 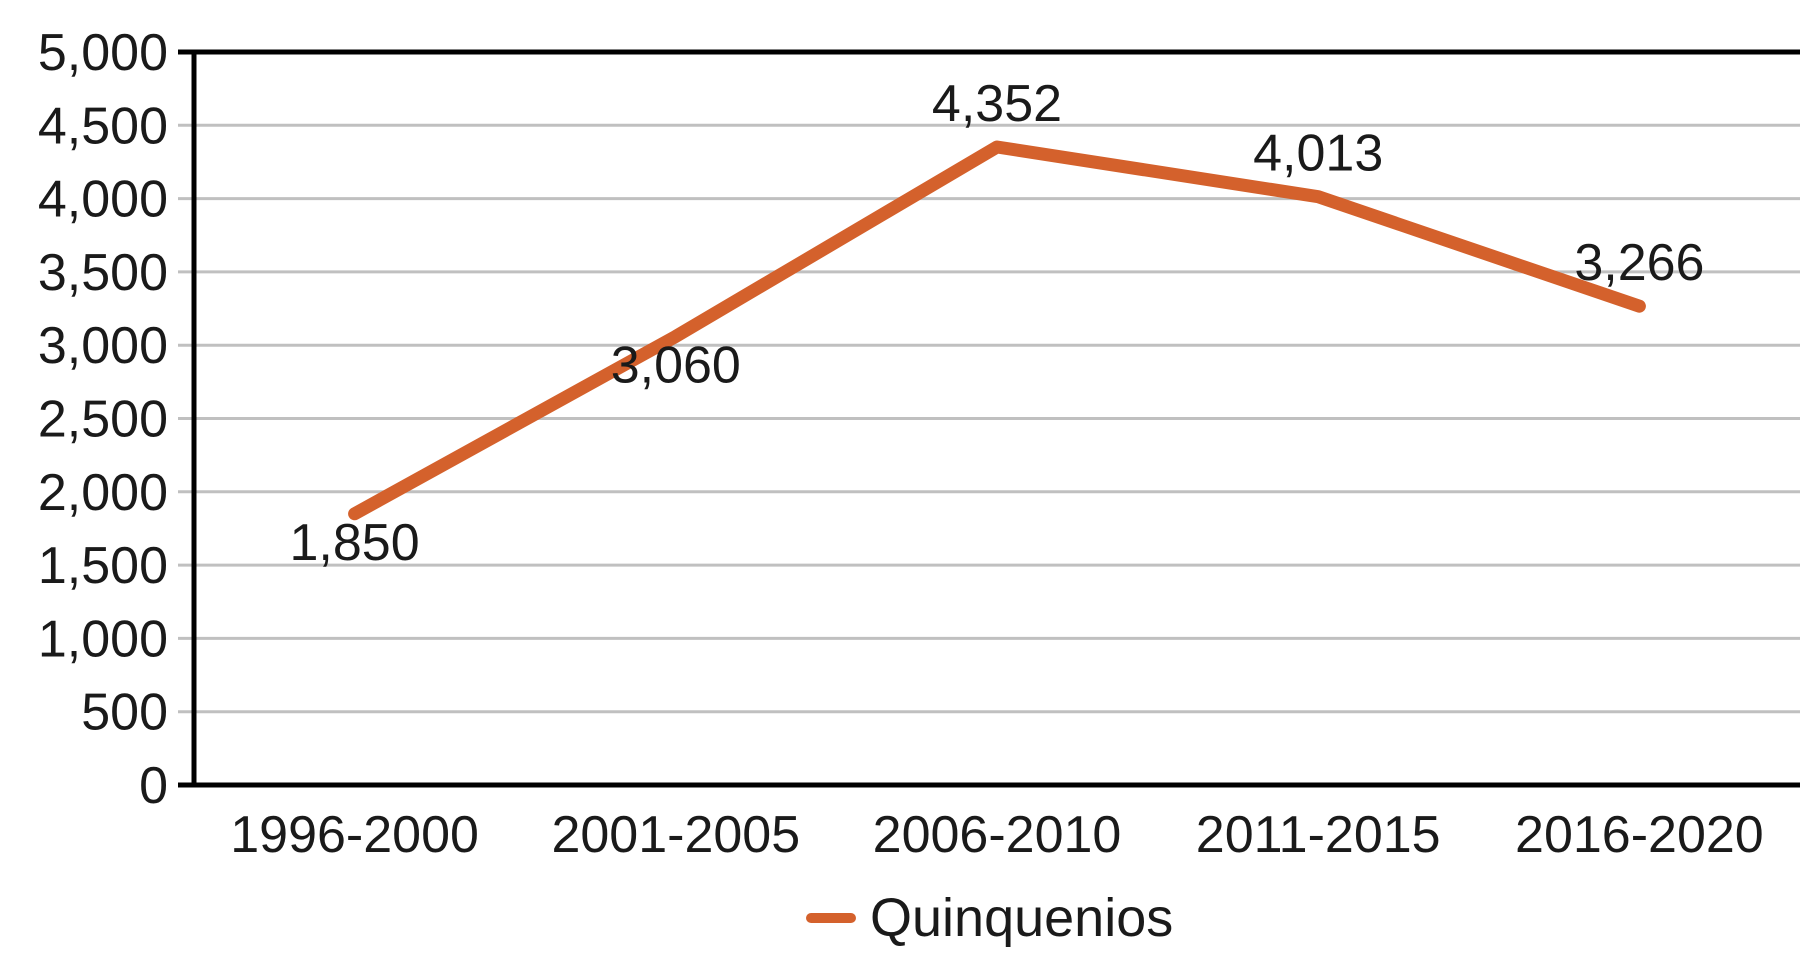 What do you see at coordinates (1022, 918) in the screenshot?
I see `legend-label: Quinquenios` at bounding box center [1022, 918].